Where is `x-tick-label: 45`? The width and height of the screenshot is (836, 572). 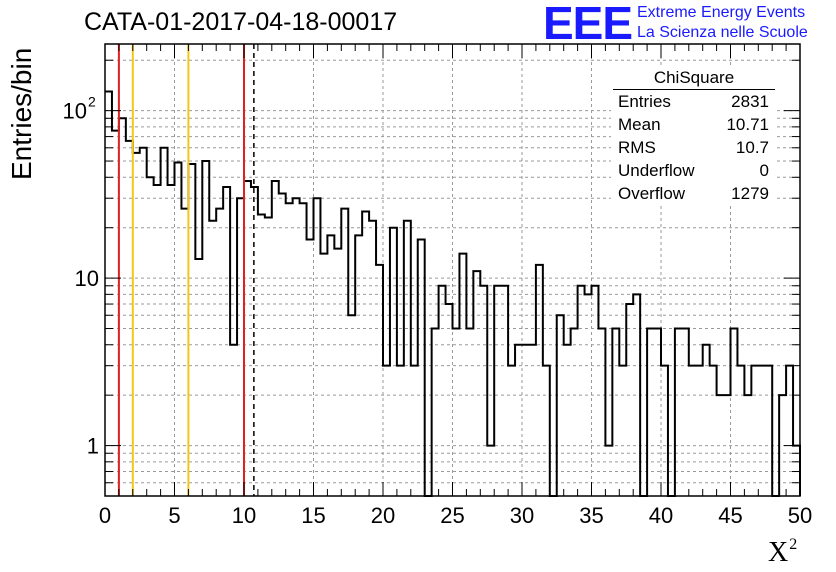 x-tick-label: 45 is located at coordinates (730, 515).